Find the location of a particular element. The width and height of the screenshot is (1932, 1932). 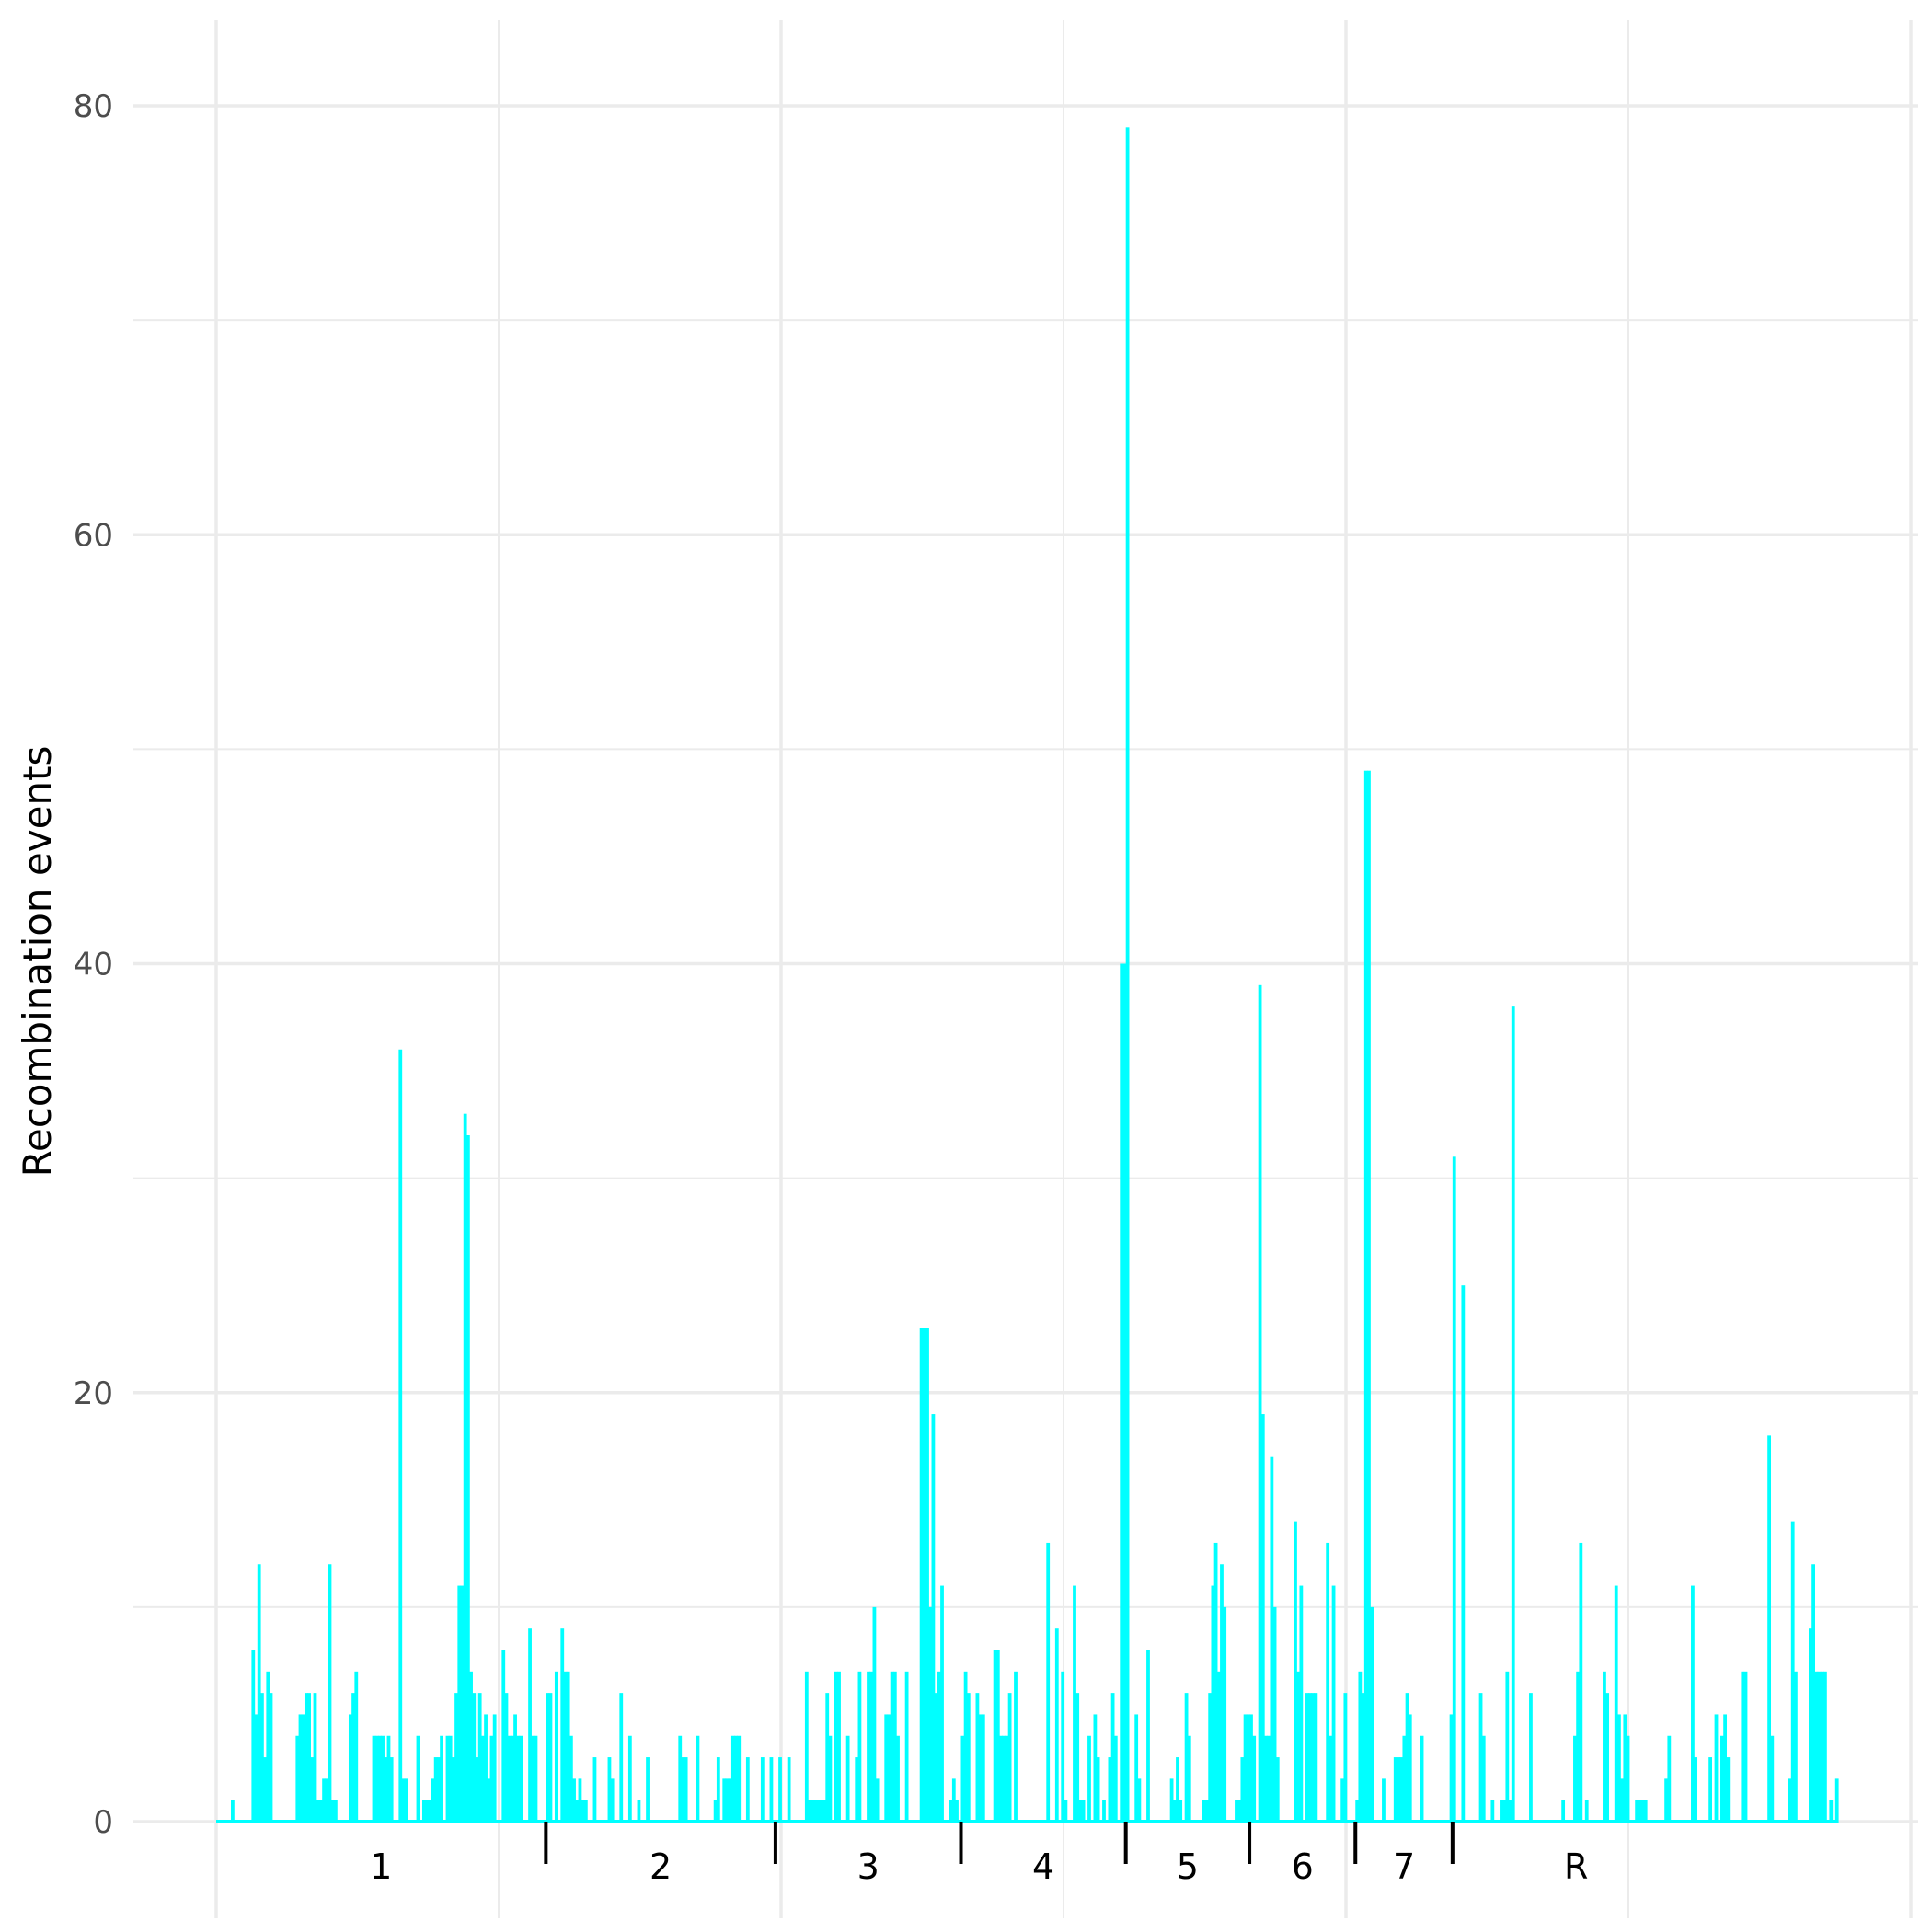

y-tick-label: 20 is located at coordinates (93, 1393).